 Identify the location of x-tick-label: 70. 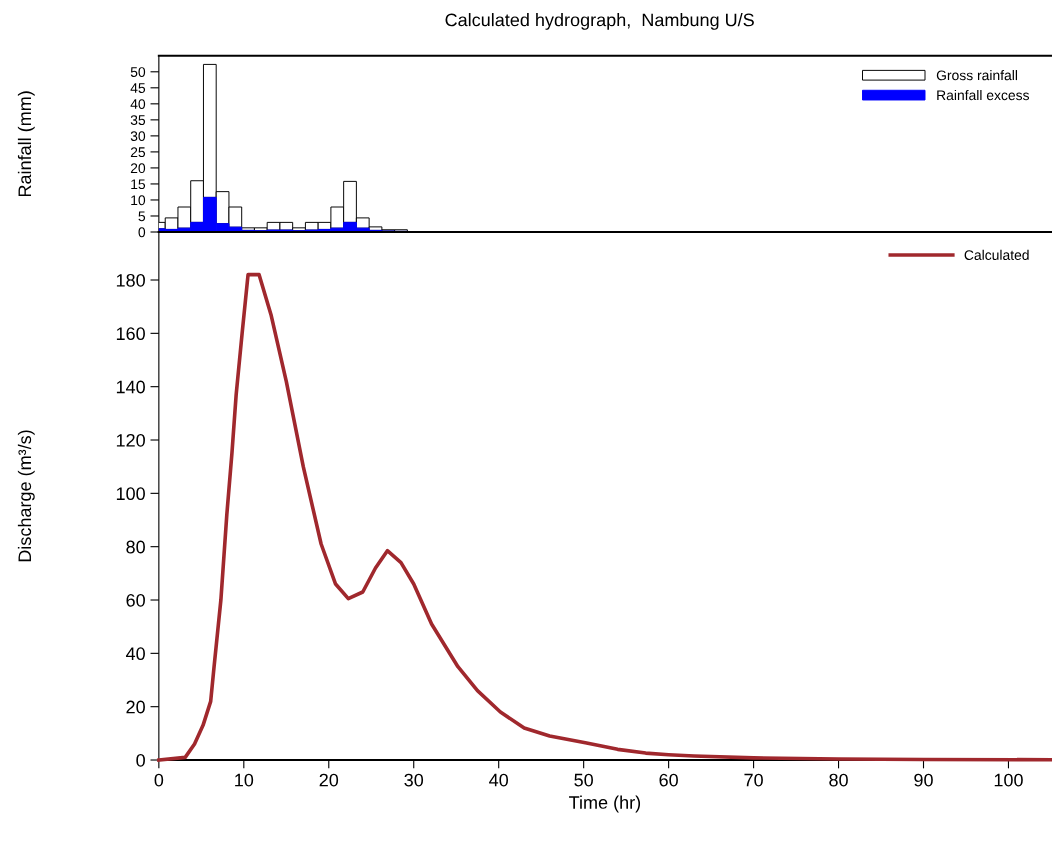
(753, 780).